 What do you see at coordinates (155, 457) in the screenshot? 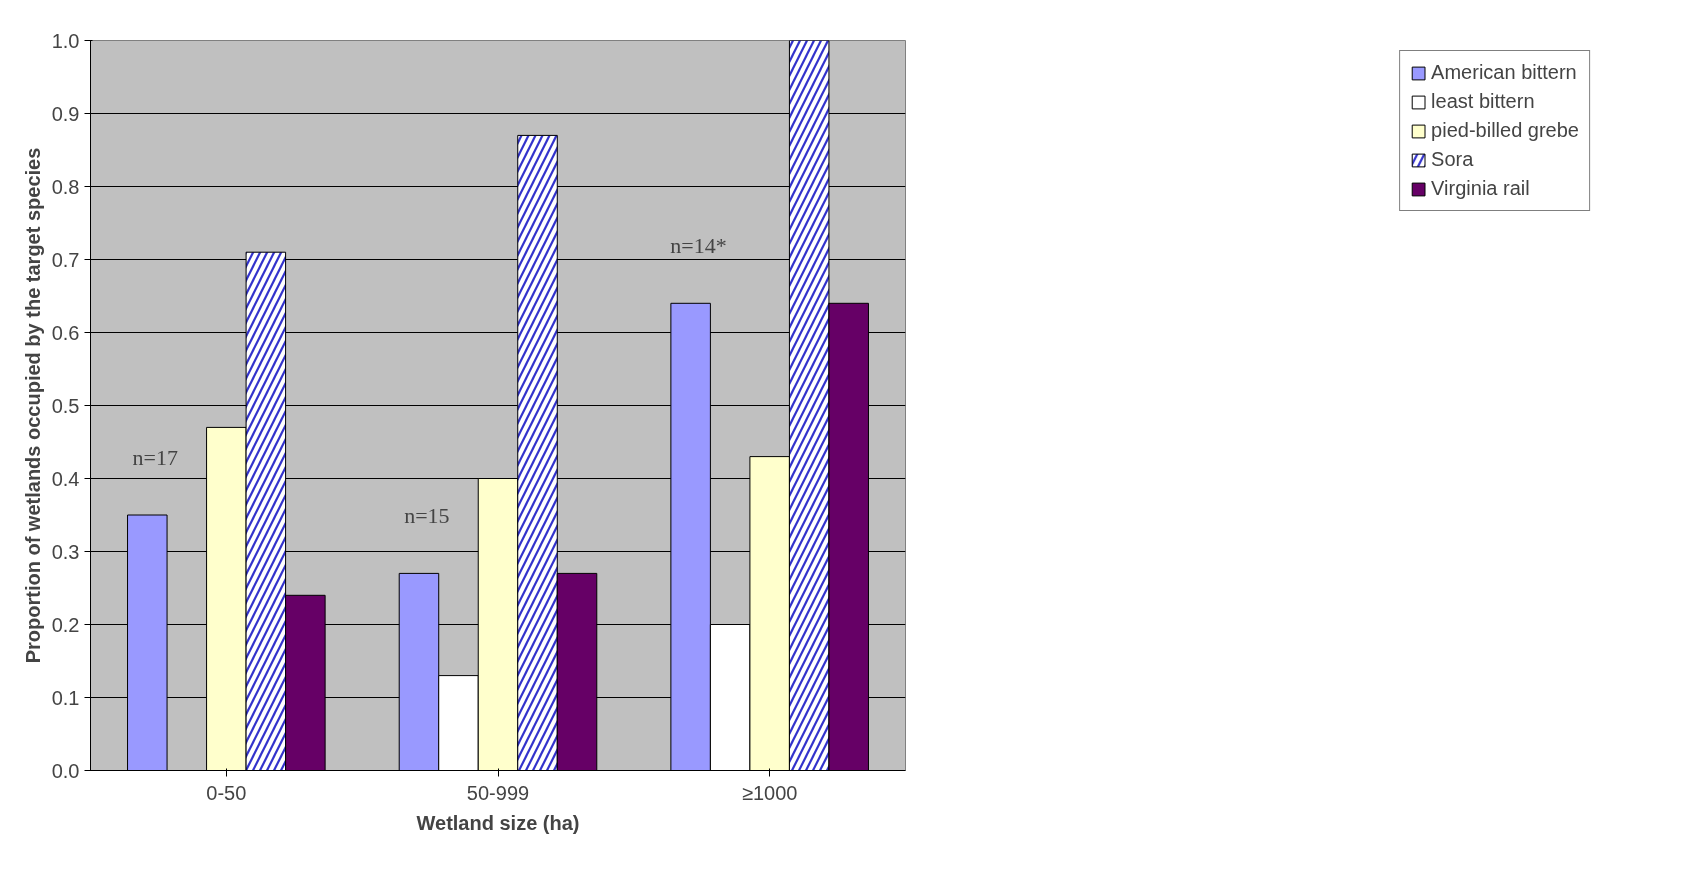
I see `annotation: n=17` at bounding box center [155, 457].